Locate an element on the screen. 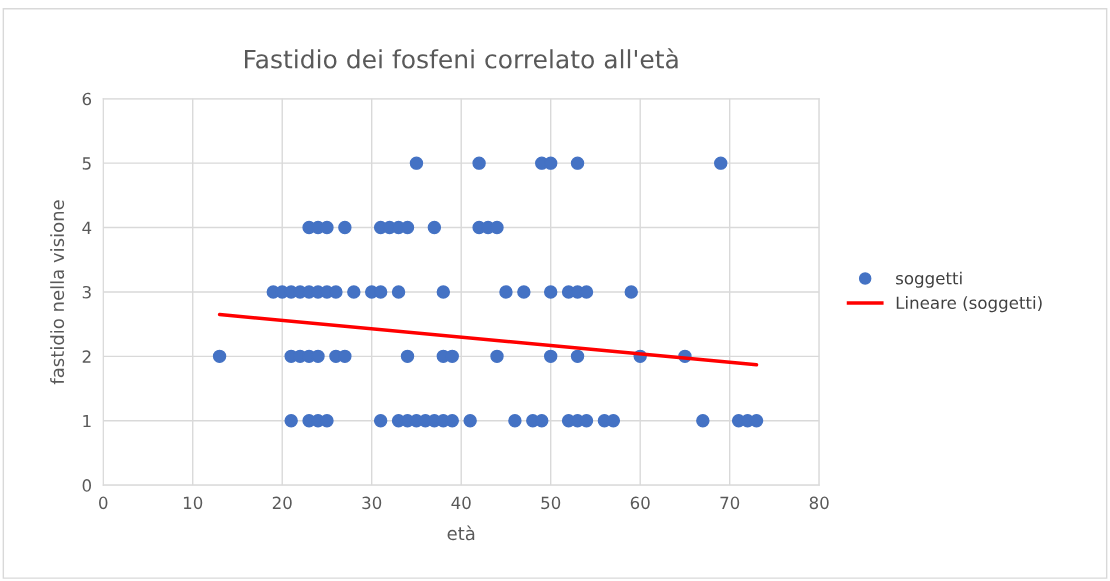 Image resolution: width=1110 pixels, height=581 pixels. y-tick-label: 2 is located at coordinates (86, 356).